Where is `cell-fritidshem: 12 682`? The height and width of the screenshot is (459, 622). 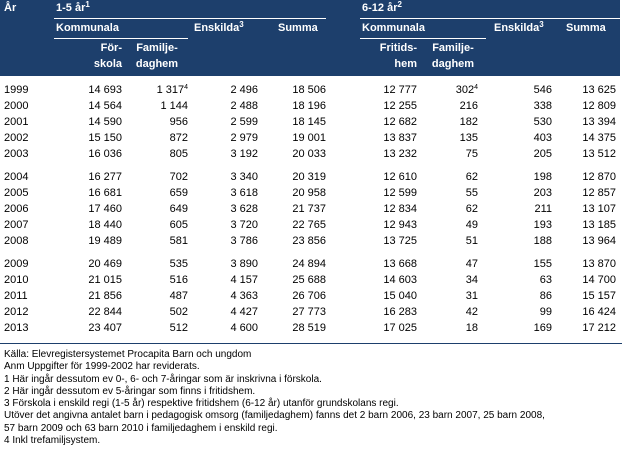
cell-fritidshem: 12 682 is located at coordinates (400, 122).